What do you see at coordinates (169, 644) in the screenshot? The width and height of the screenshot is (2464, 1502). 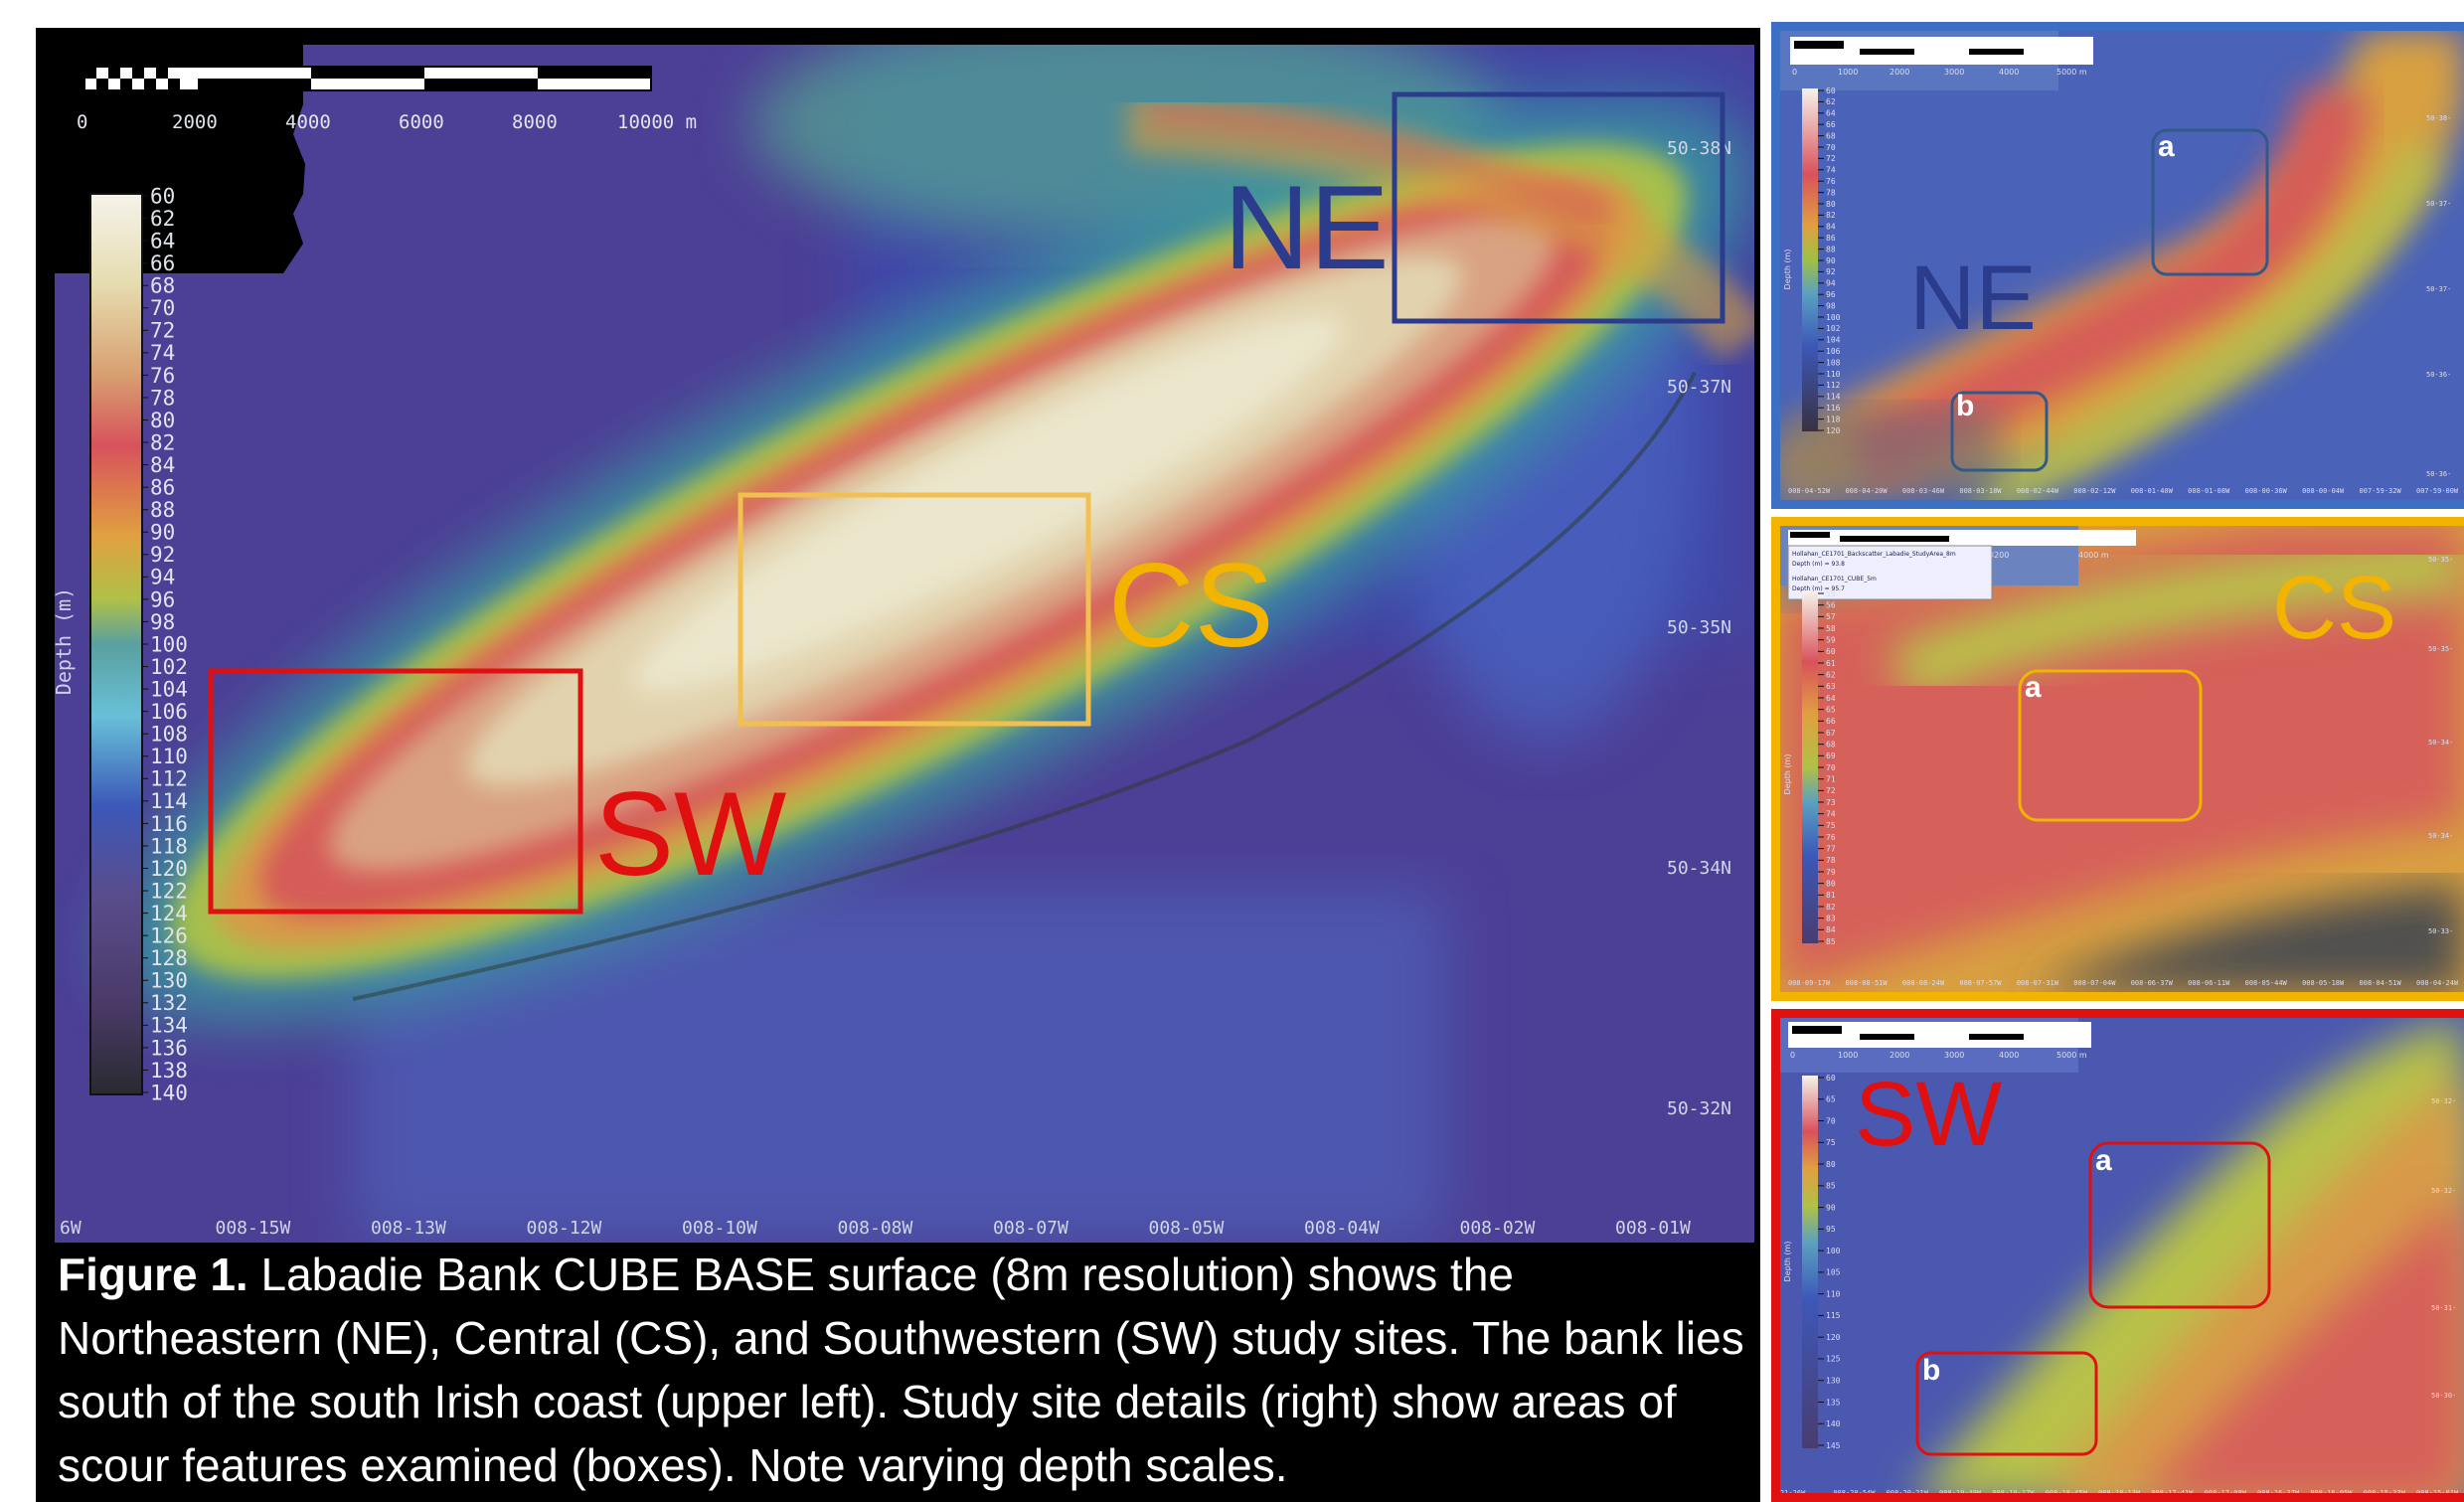 I see `depth-tick-label: 100` at bounding box center [169, 644].